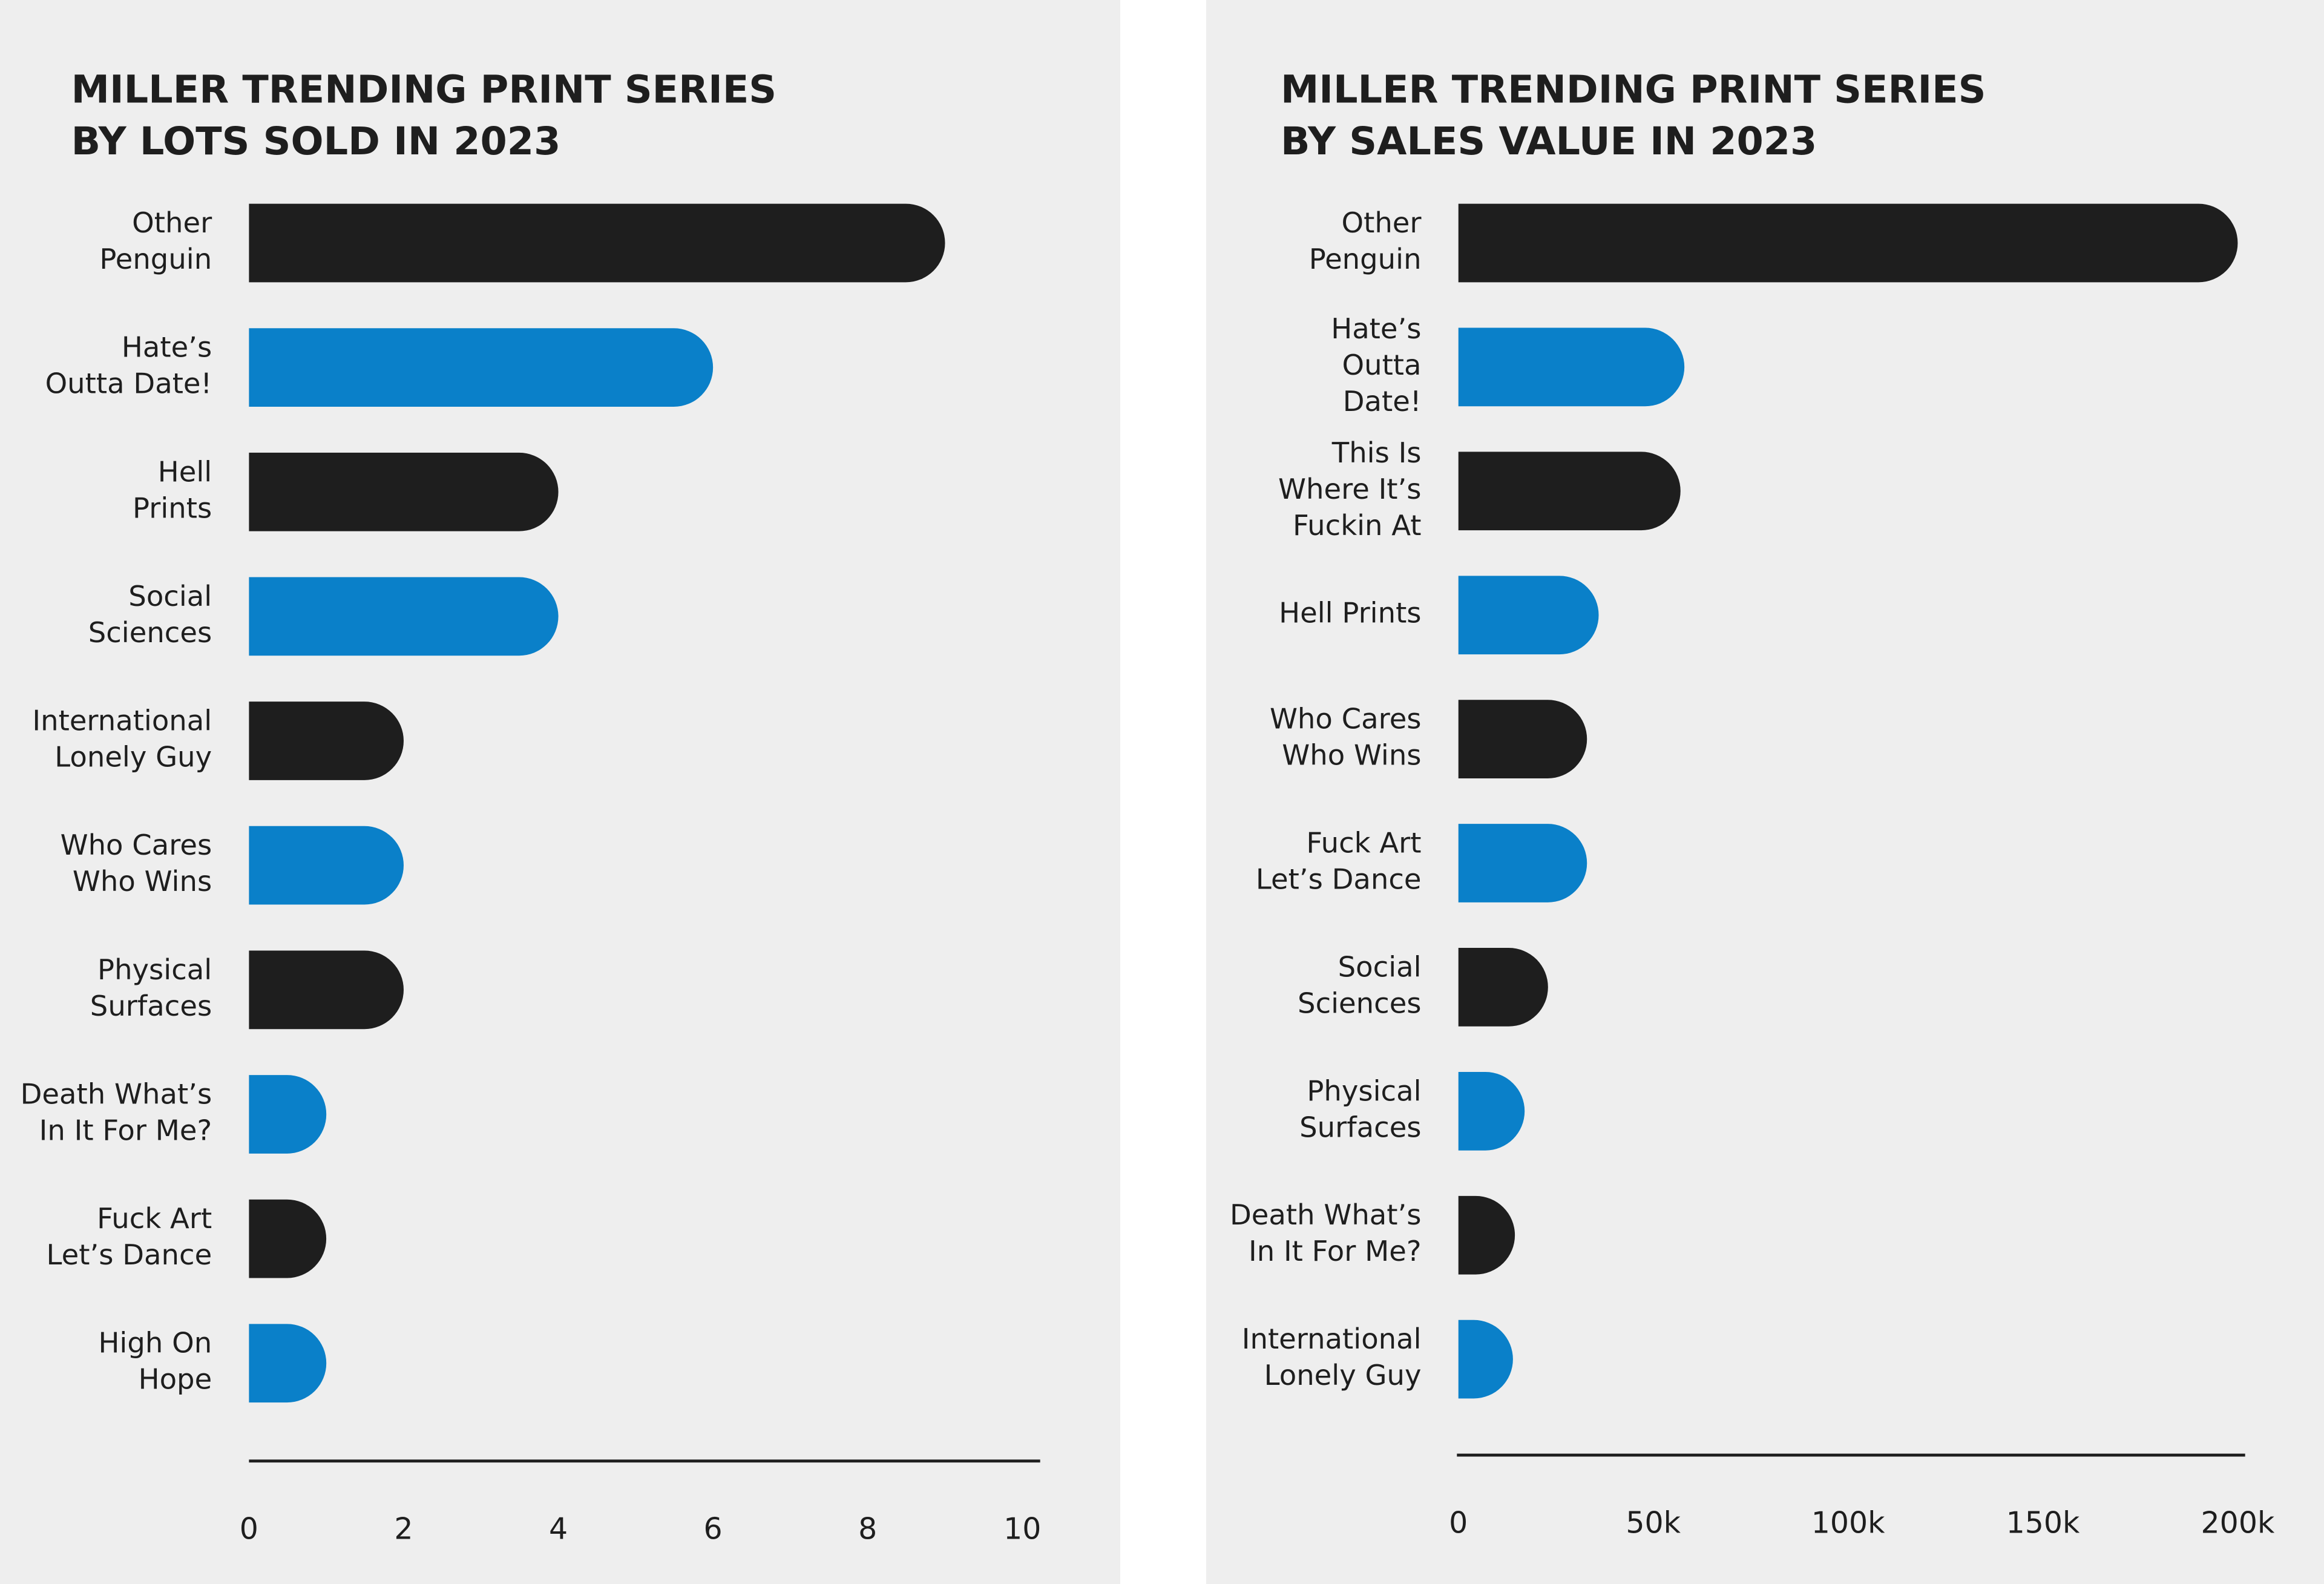 The image size is (2324, 1584). What do you see at coordinates (175, 1379) in the screenshot?
I see `category-label: Hope` at bounding box center [175, 1379].